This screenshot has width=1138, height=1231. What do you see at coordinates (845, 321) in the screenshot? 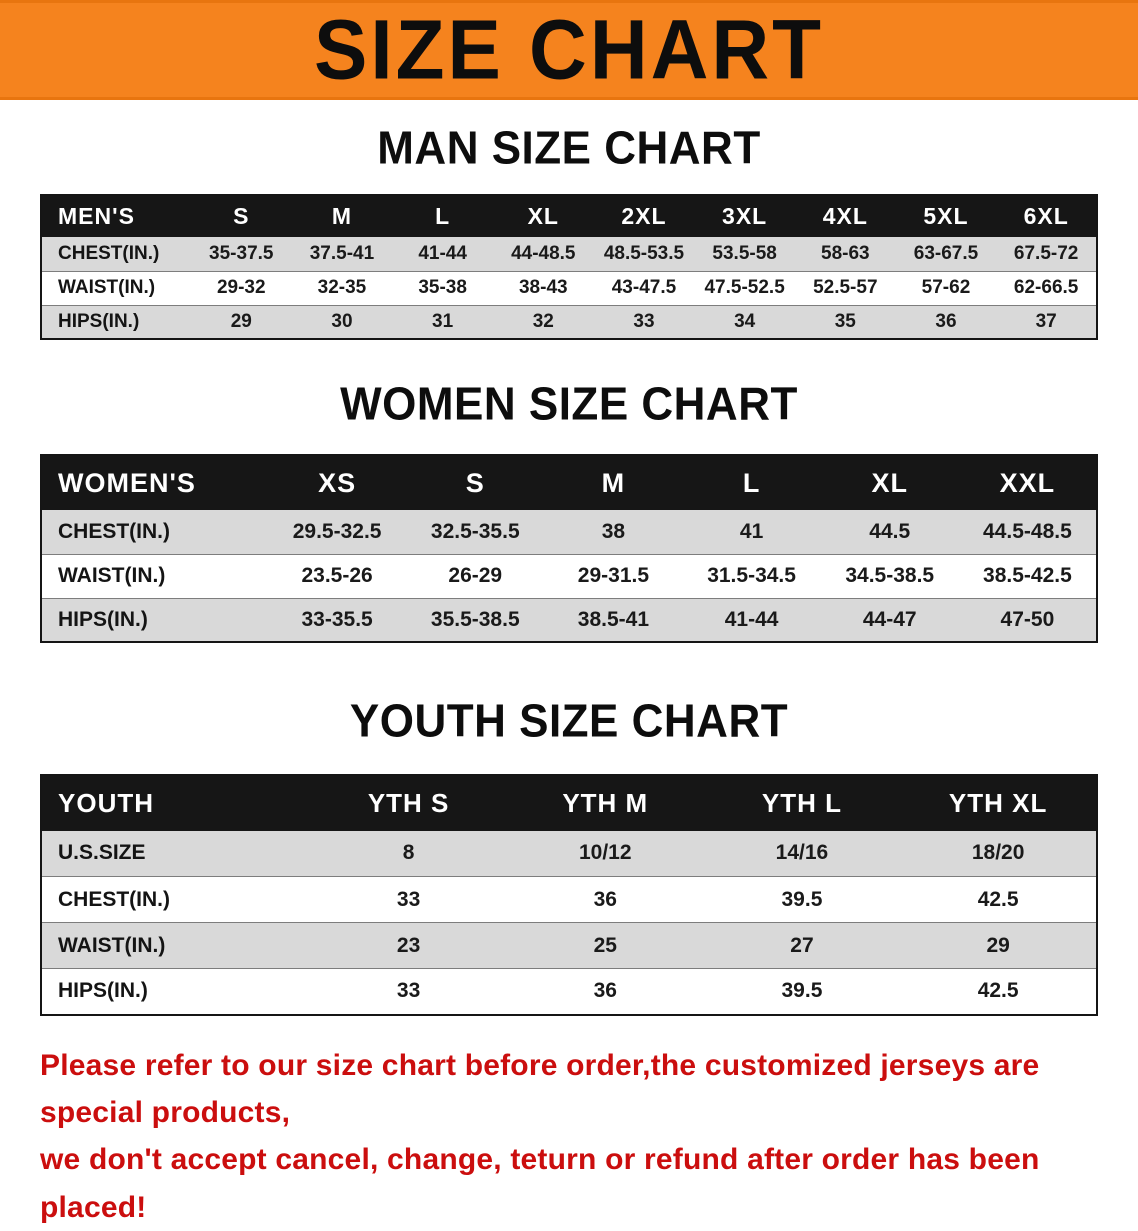
I see `size-value-cell: 35` at bounding box center [845, 321].